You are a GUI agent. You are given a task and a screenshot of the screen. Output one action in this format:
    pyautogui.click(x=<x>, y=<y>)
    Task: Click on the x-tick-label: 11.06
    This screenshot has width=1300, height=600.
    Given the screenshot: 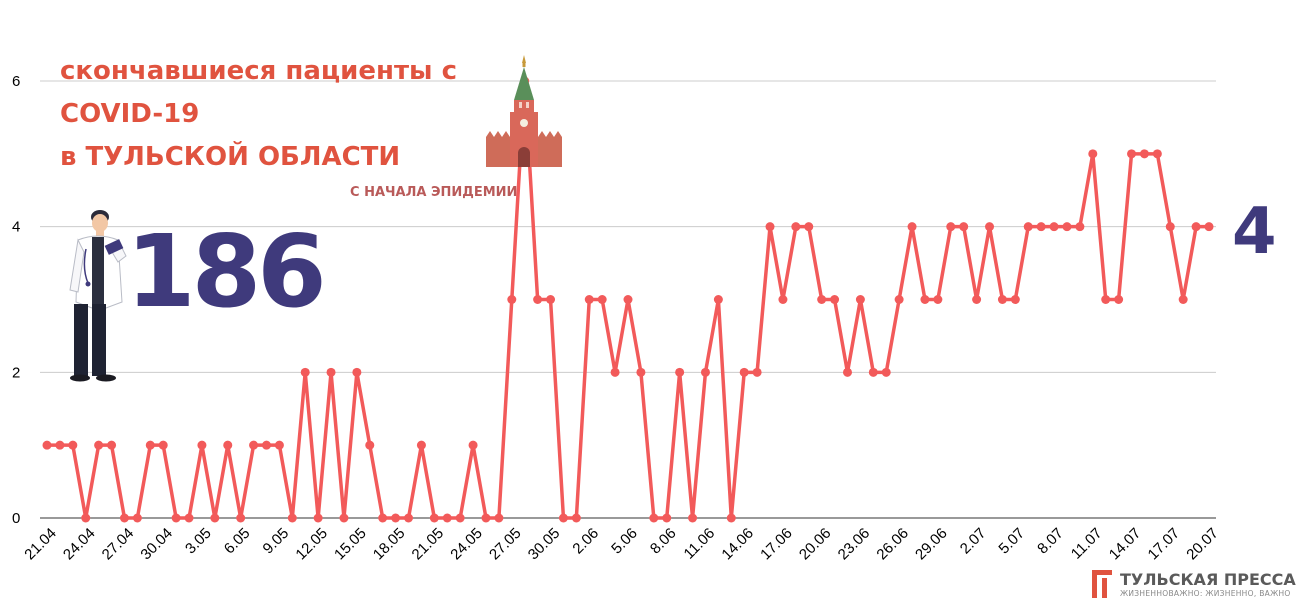 What is the action you would take?
    pyautogui.click(x=700, y=544)
    